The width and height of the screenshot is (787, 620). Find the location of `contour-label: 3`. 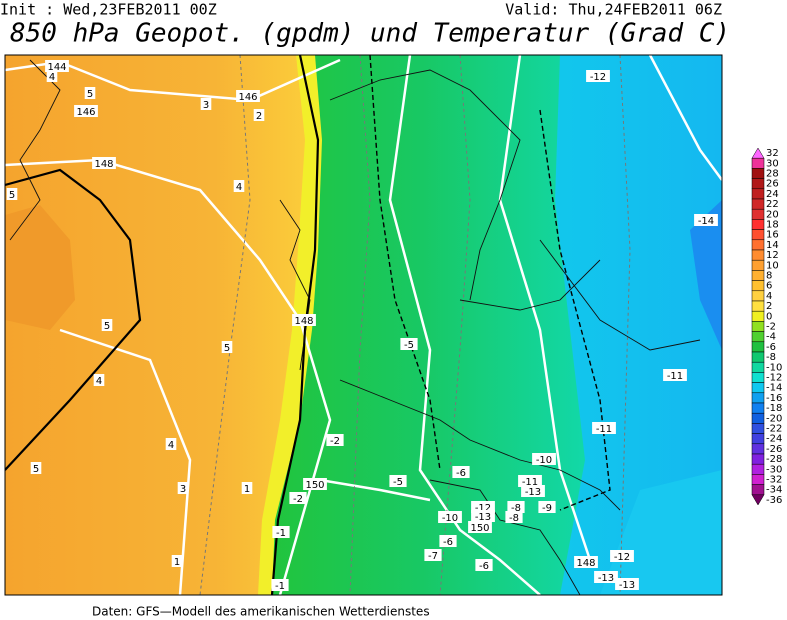

contour-label: 3 is located at coordinates (206, 105).